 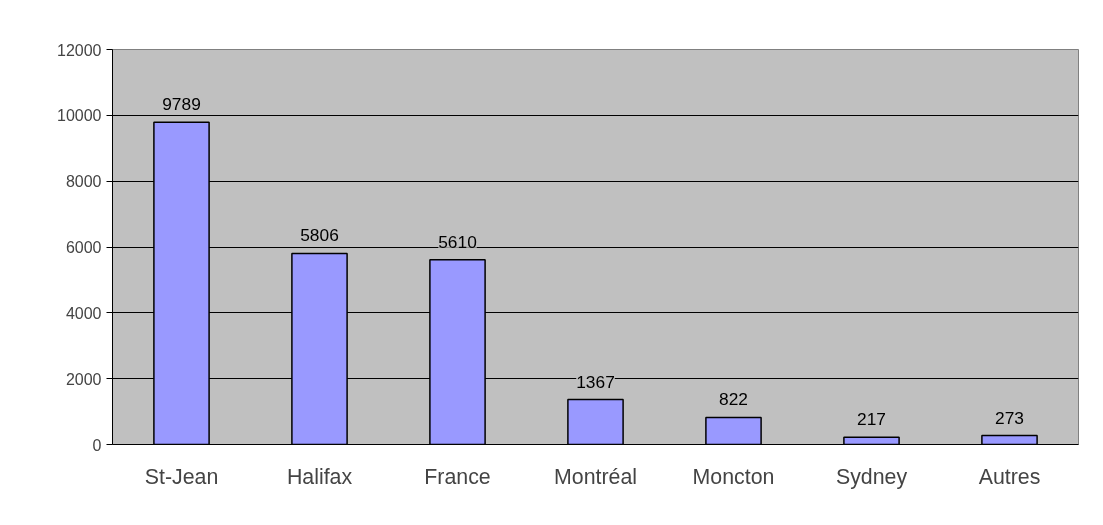 I want to click on y-tick-label: 8000, so click(x=83, y=182).